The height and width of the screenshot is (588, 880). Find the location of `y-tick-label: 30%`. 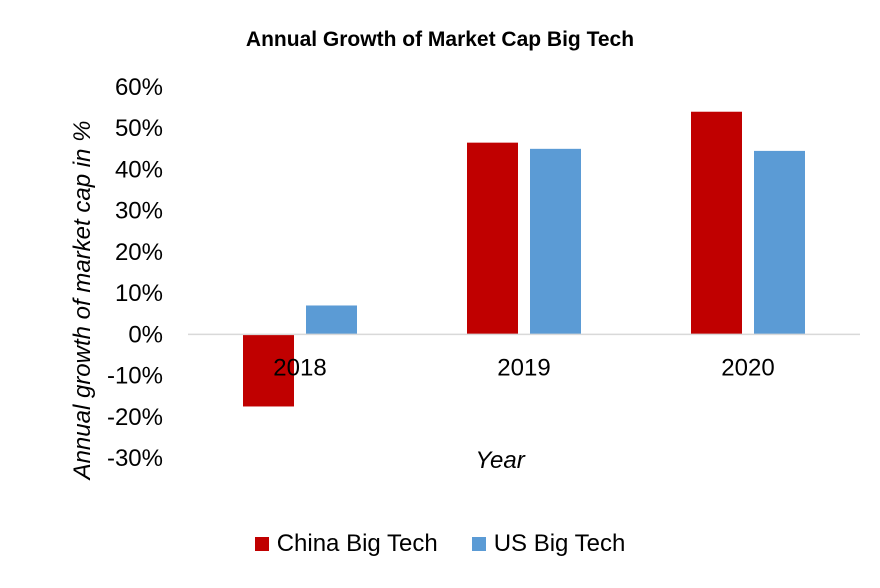

y-tick-label: 30% is located at coordinates (139, 211).